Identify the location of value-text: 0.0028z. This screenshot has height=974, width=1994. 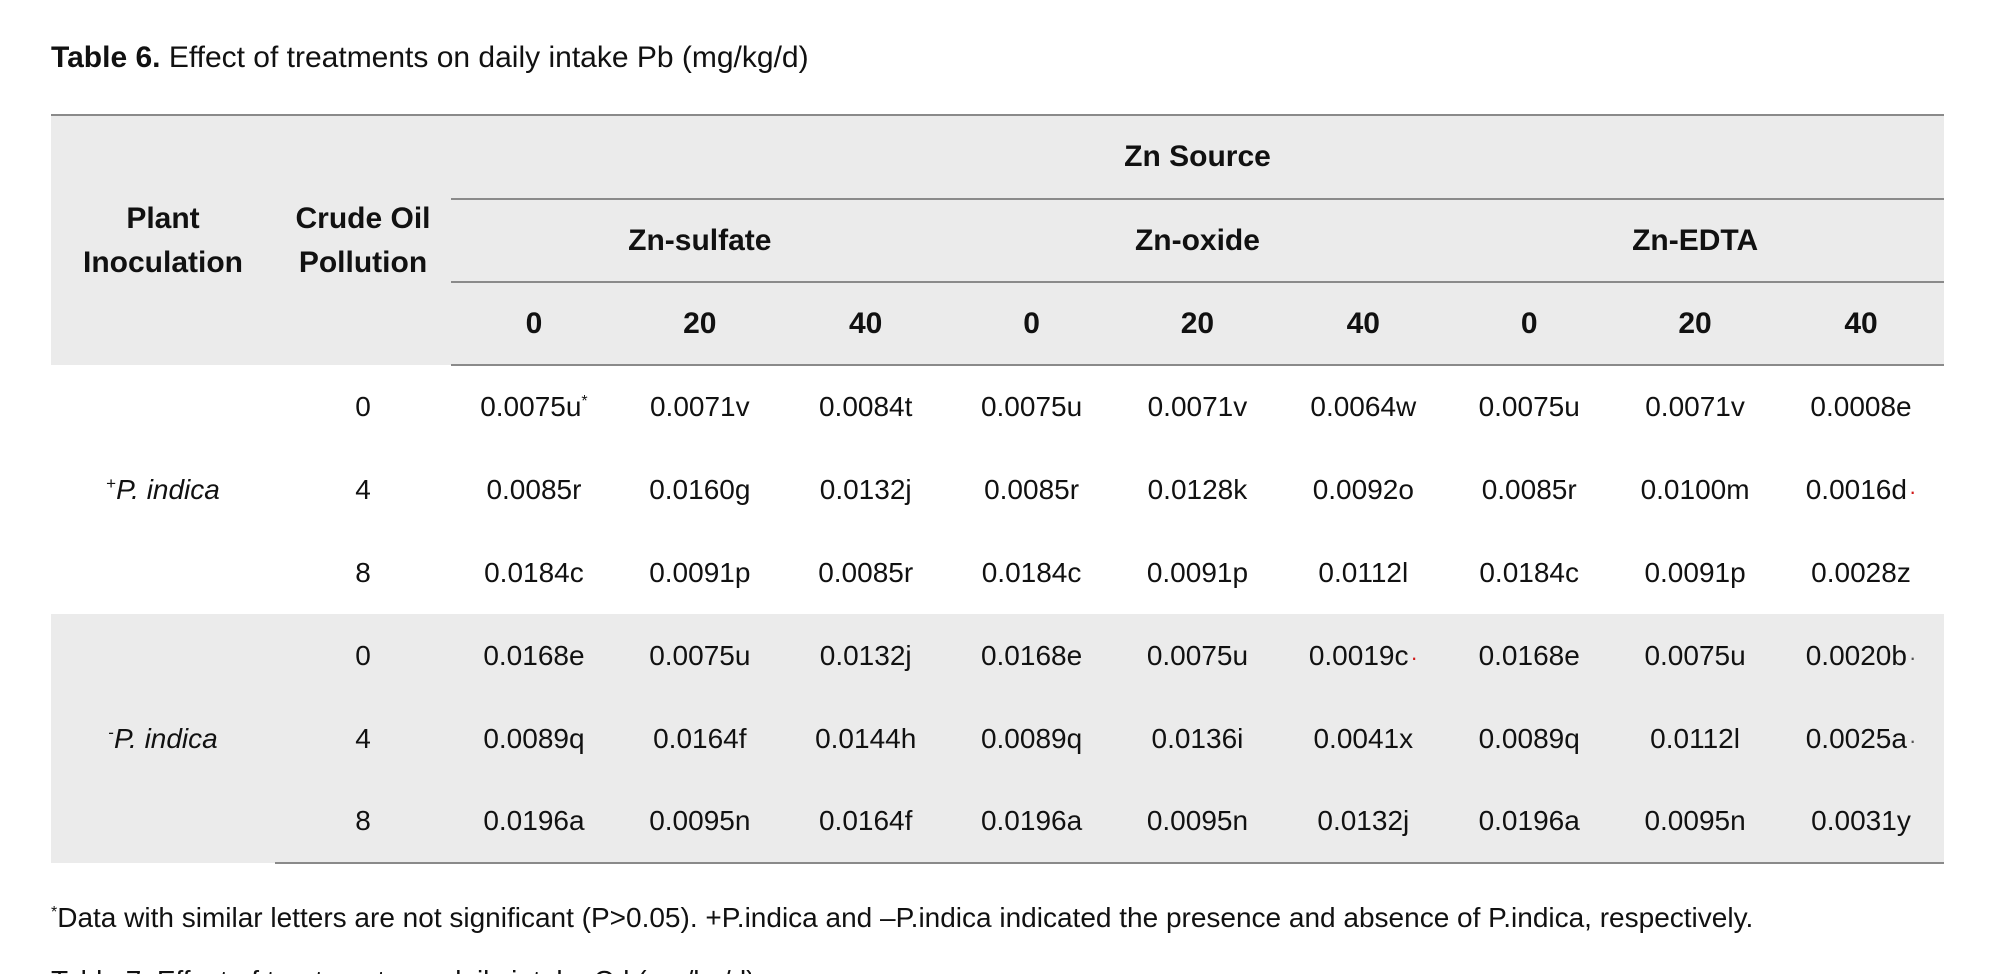
(1861, 572).